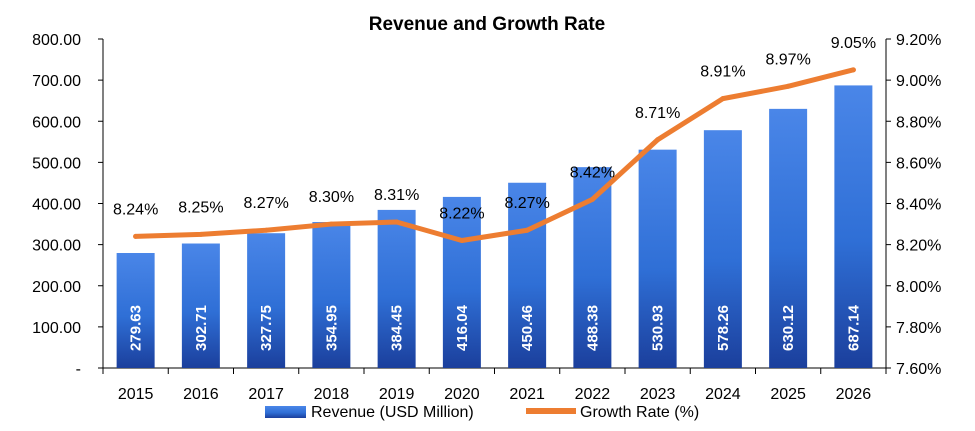 The image size is (975, 431). I want to click on chart-title: Revenue and Growth Rate, so click(487, 24).